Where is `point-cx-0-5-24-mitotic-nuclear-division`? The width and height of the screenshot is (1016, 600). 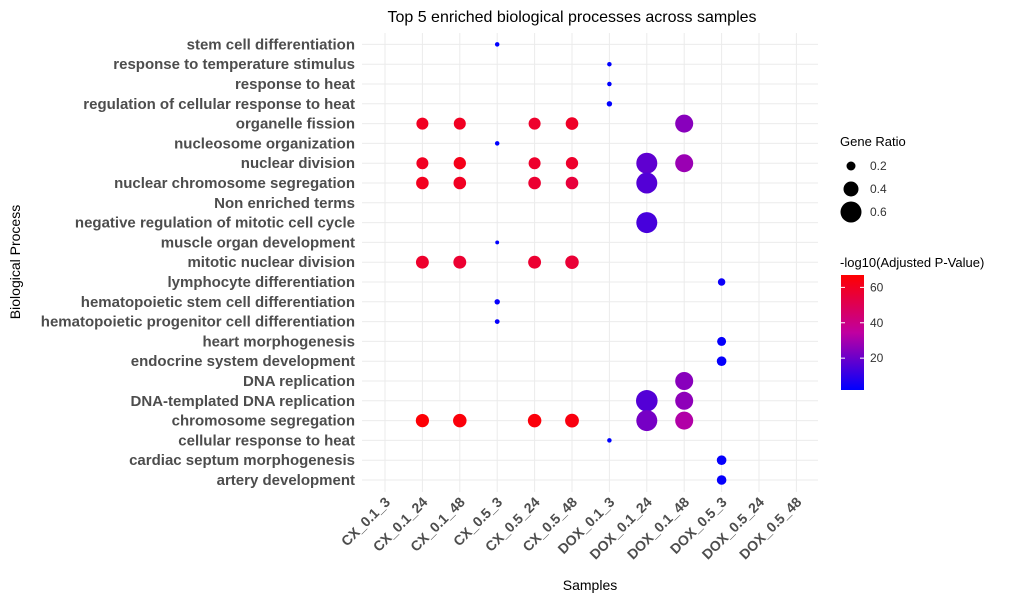 point-cx-0-5-24-mitotic-nuclear-division is located at coordinates (535, 262).